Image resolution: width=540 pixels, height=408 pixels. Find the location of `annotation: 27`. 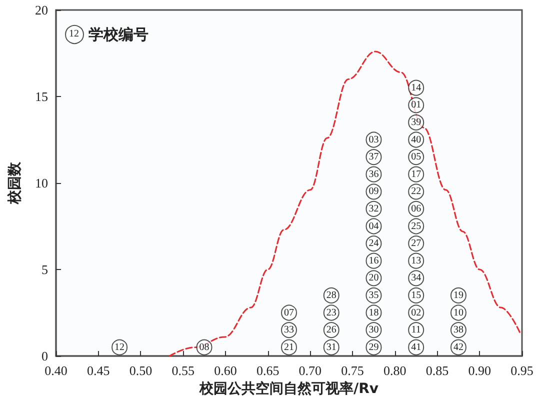

annotation: 27 is located at coordinates (416, 244).